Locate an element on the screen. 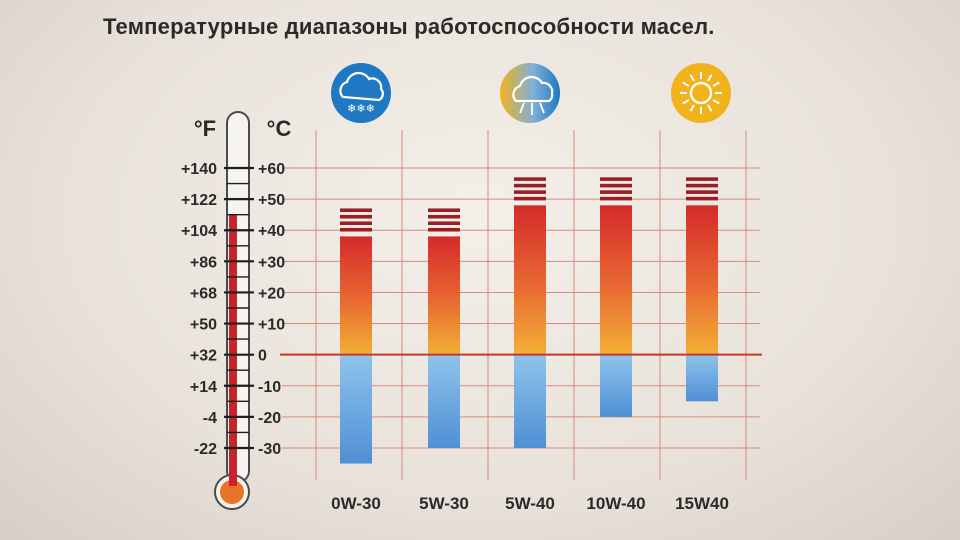 Image resolution: width=960 pixels, height=540 pixels. sun-icon is located at coordinates (701, 93).